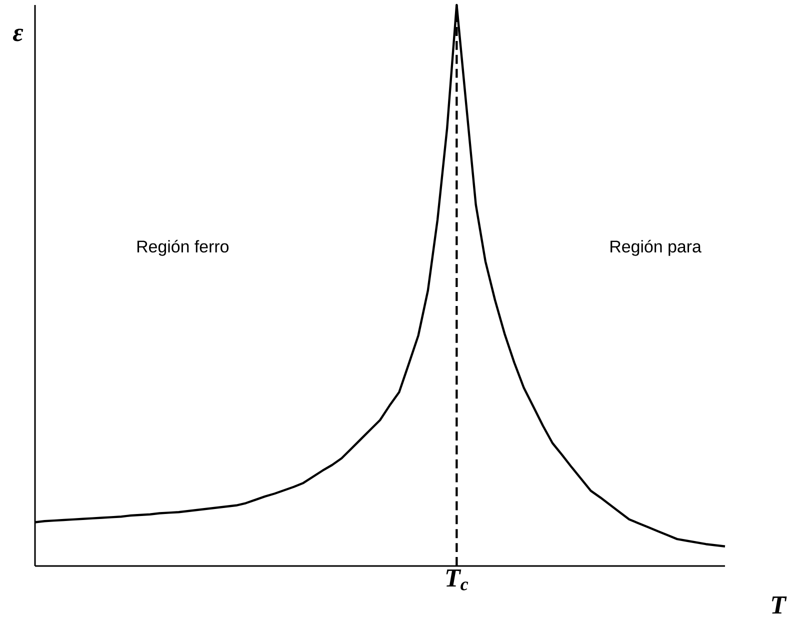 The width and height of the screenshot is (803, 636). What do you see at coordinates (18, 35) in the screenshot?
I see `y-axis-title: ε` at bounding box center [18, 35].